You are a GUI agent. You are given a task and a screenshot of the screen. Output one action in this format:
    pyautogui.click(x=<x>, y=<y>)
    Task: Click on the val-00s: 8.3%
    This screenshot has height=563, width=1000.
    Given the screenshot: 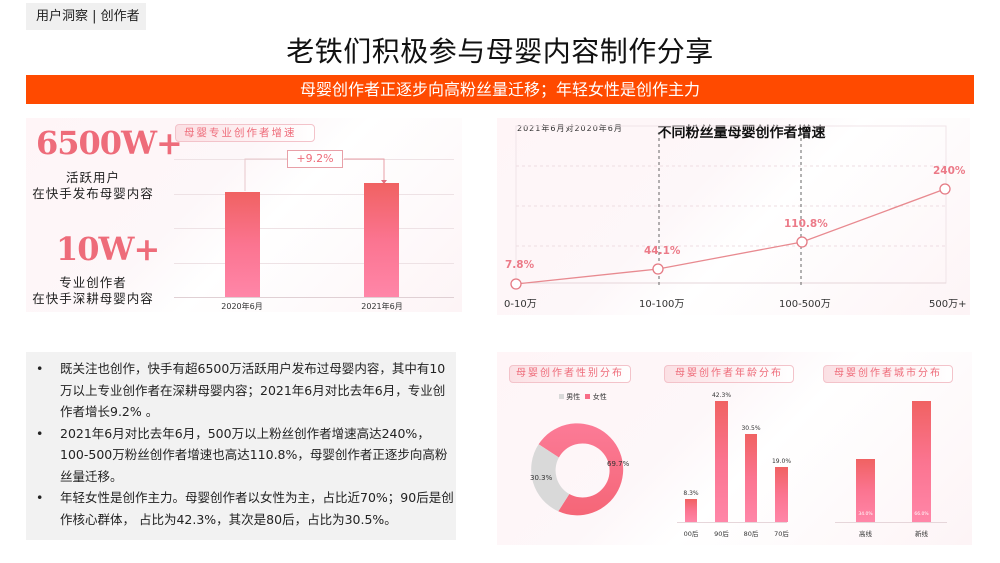 What is the action you would take?
    pyautogui.click(x=691, y=493)
    